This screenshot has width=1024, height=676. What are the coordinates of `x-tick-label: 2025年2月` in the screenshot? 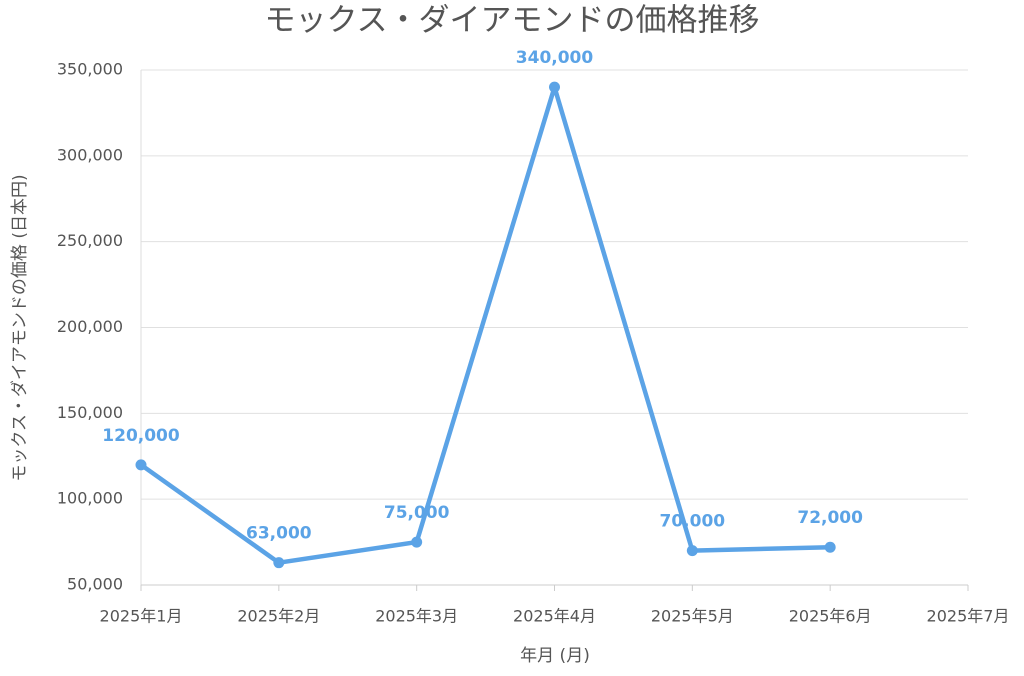 It's located at (278, 616).